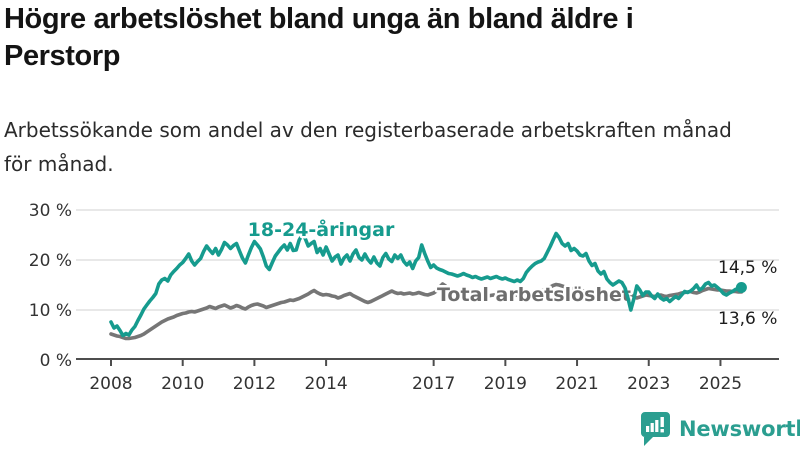  What do you see at coordinates (110, 384) in the screenshot?
I see `x-tick-label: 2008` at bounding box center [110, 384].